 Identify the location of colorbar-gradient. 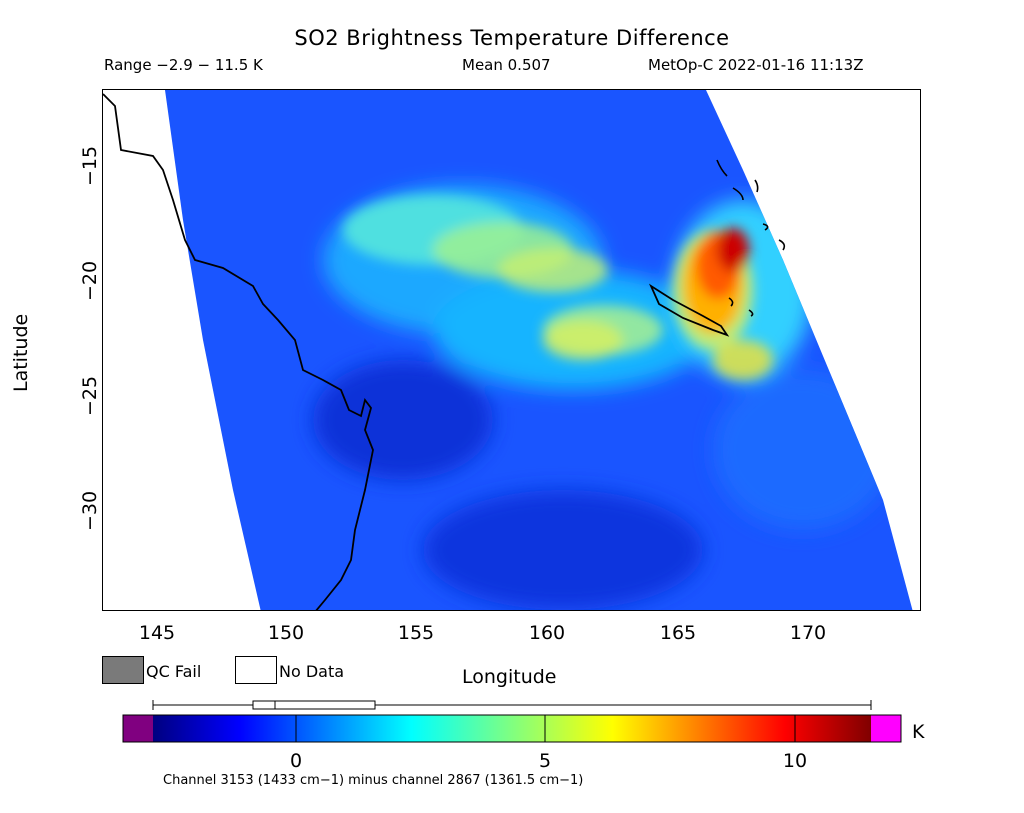
(512, 728).